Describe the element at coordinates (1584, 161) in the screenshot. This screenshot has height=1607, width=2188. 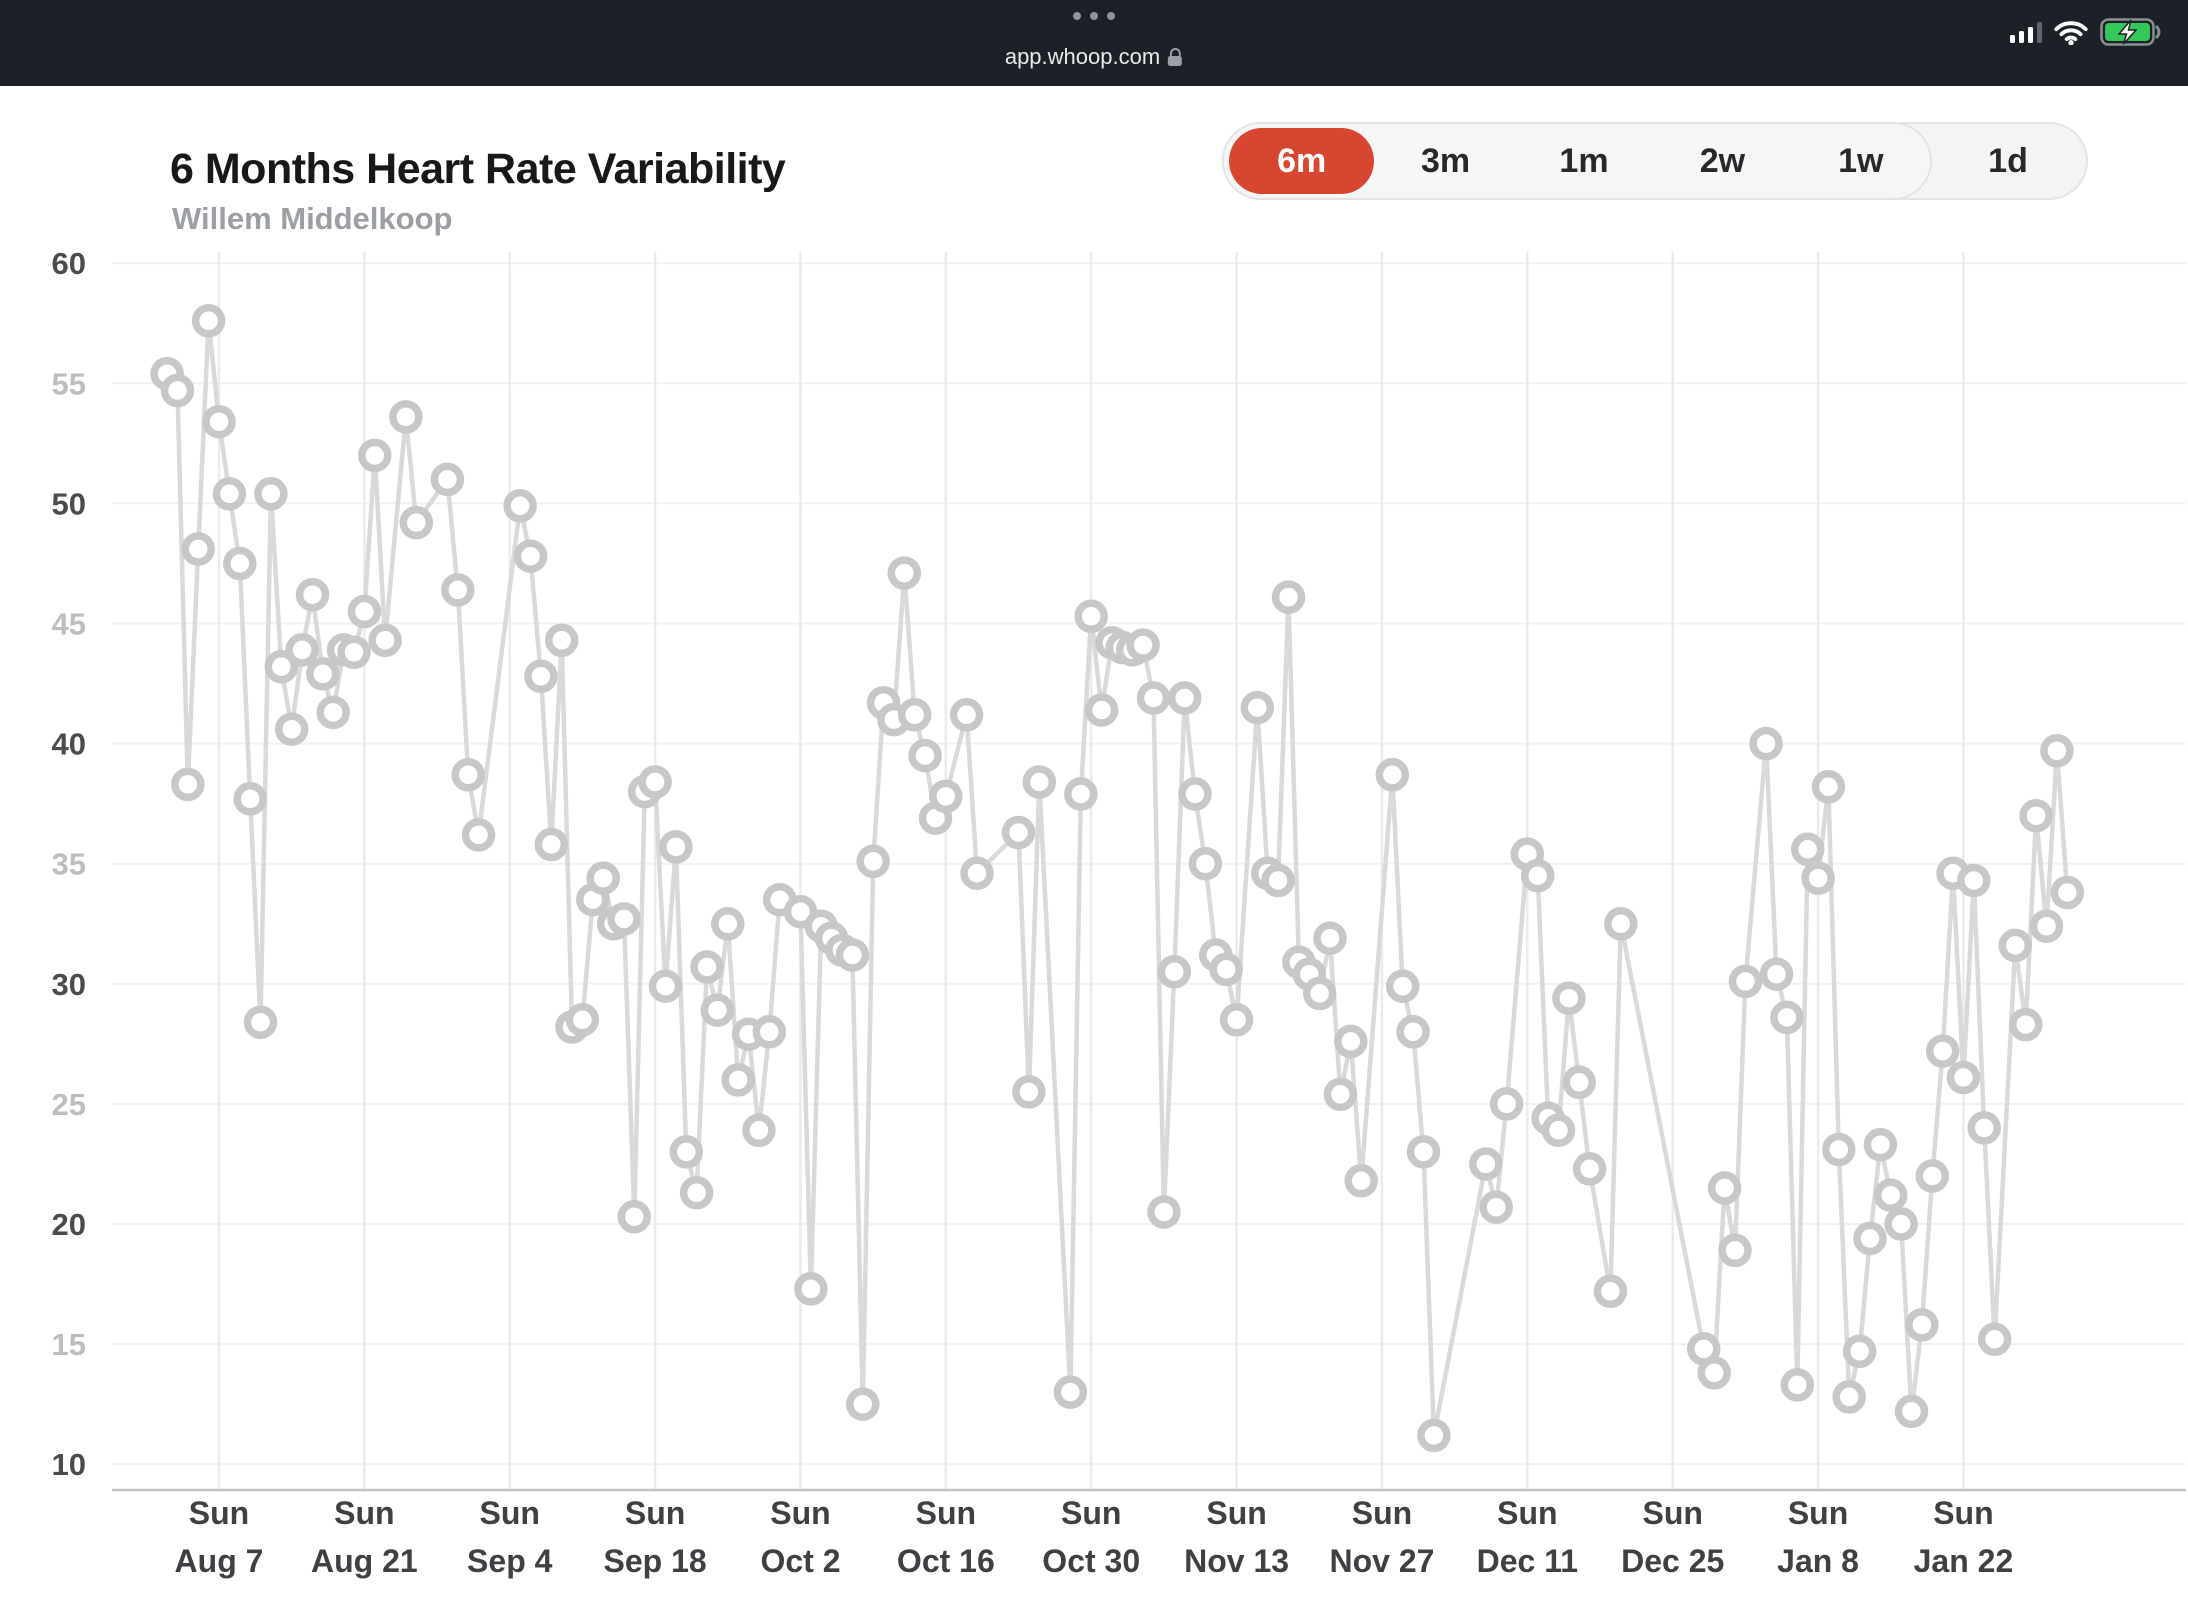
I see `range-option-1m: 1m` at that location.